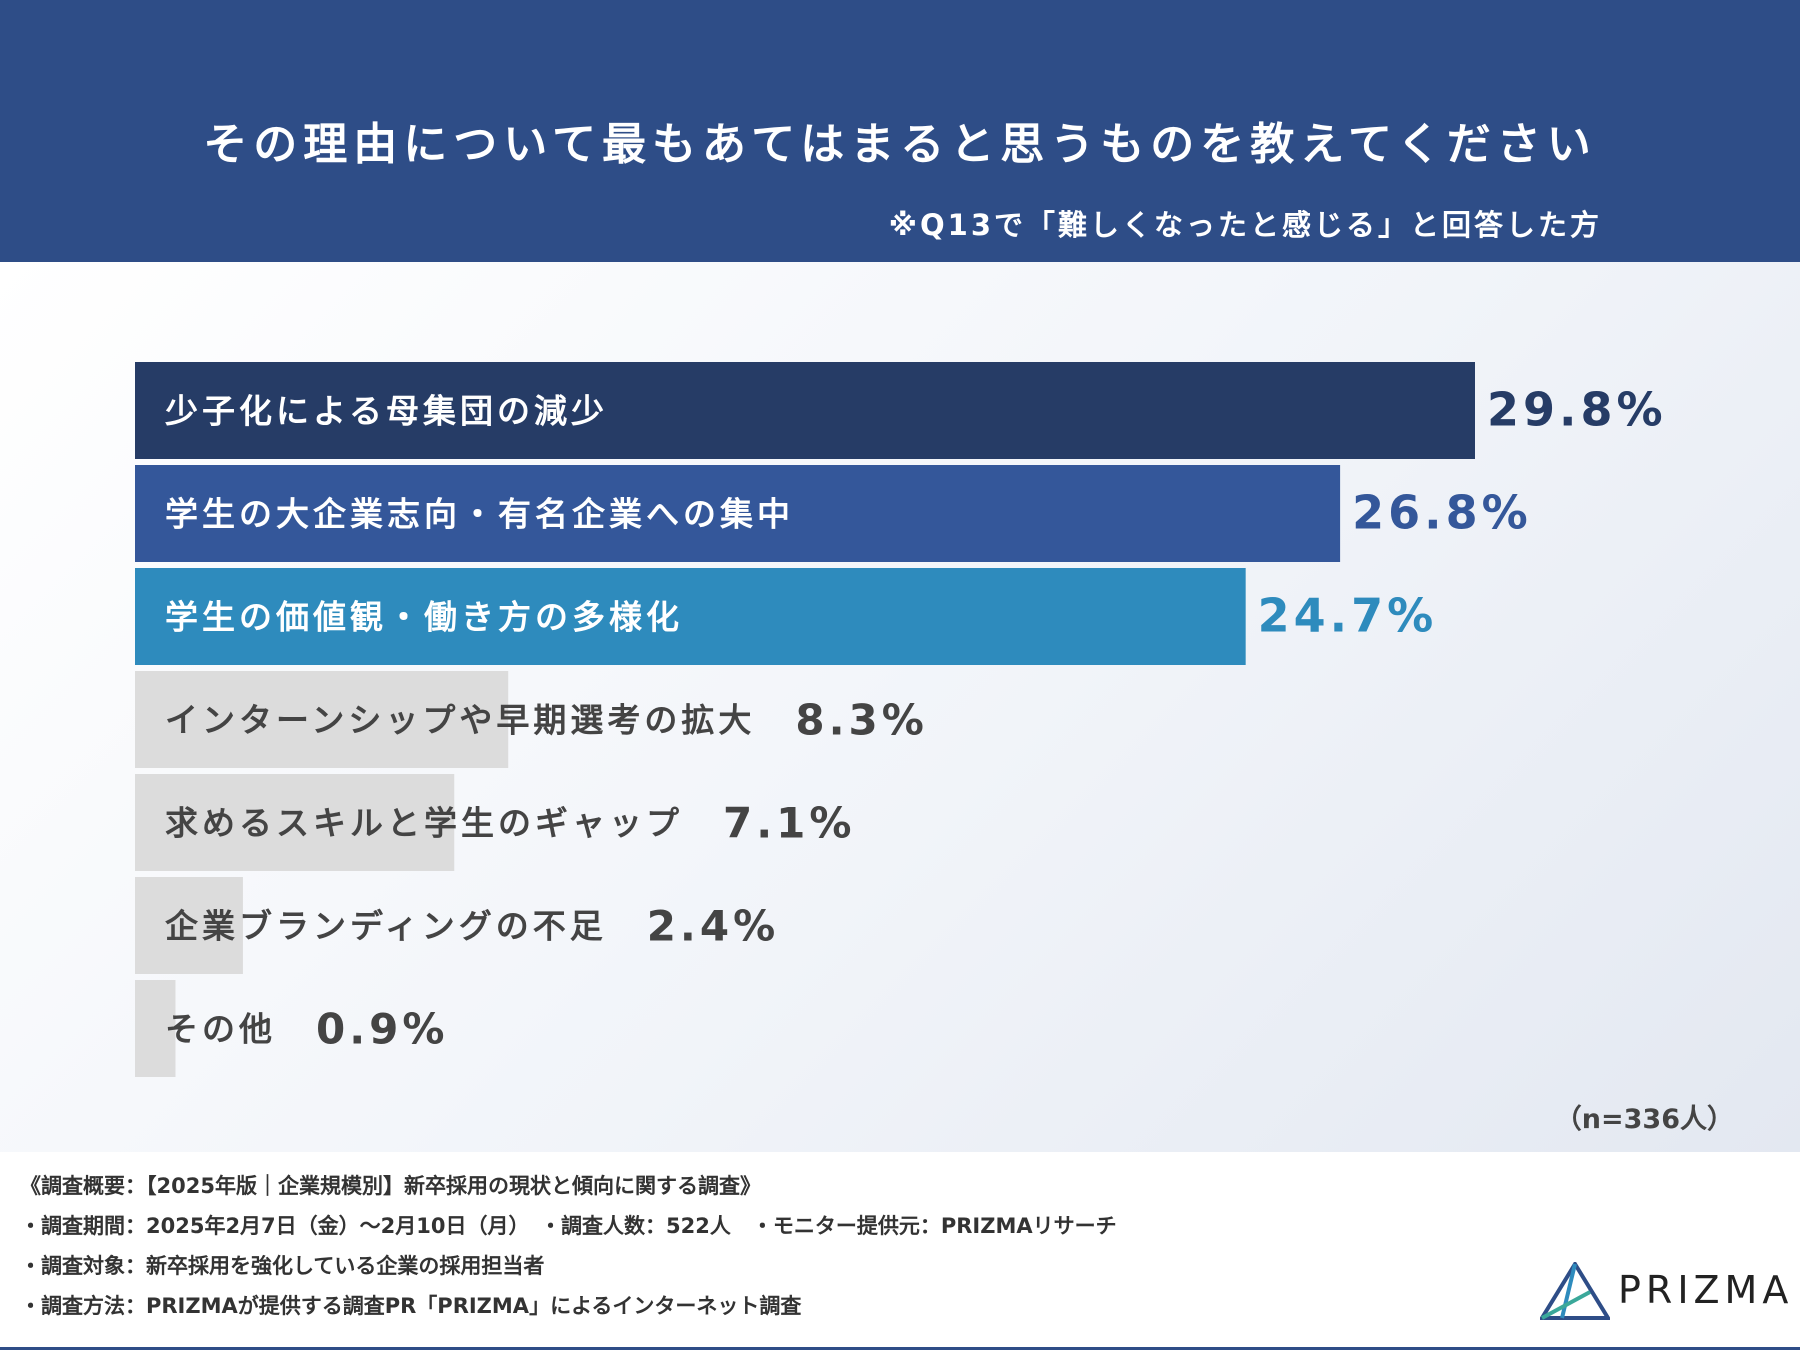 This screenshot has width=1800, height=1350. I want to click on prism-triangle-icon, so click(1575, 1291).